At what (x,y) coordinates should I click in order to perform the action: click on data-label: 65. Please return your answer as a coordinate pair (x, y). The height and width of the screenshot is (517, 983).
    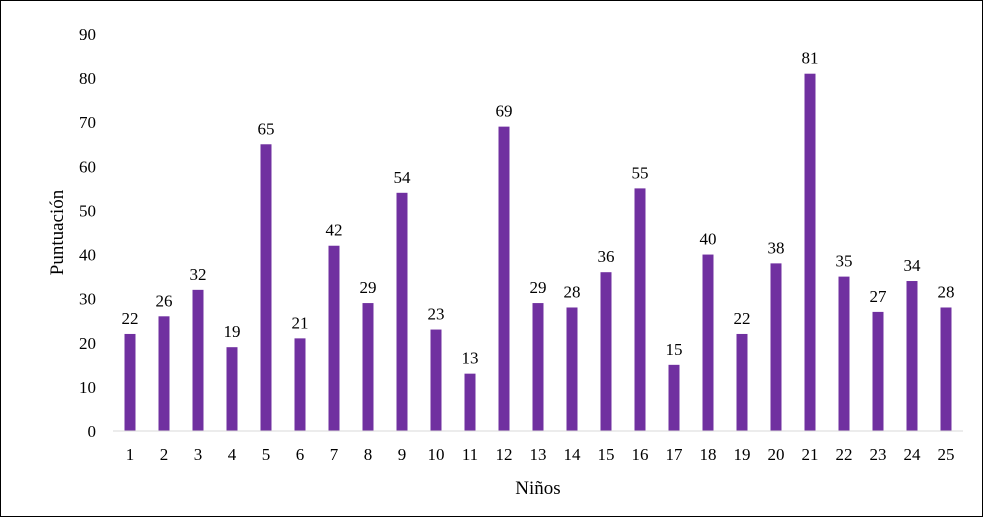
    Looking at the image, I should click on (266, 128).